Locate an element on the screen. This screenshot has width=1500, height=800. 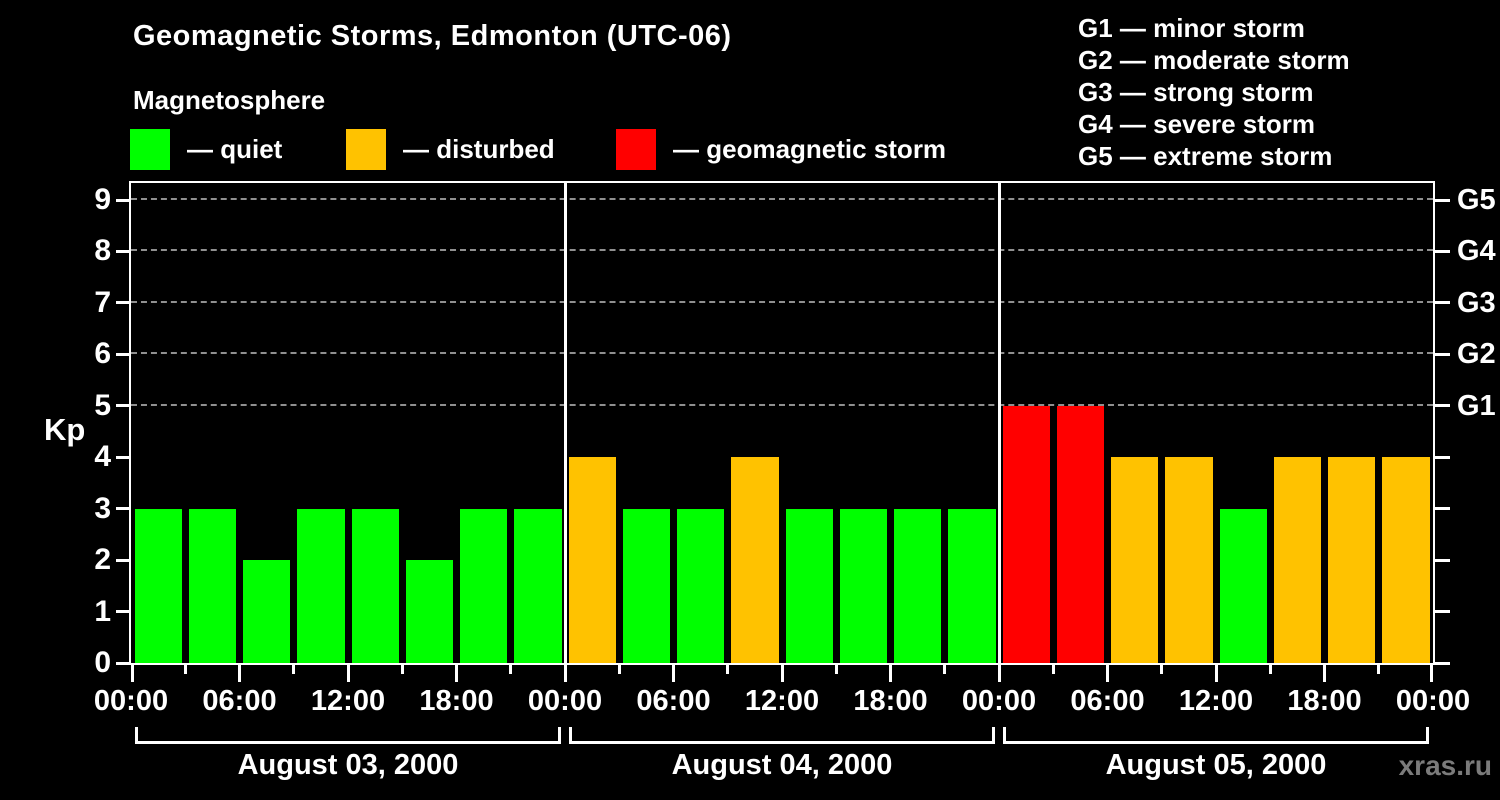
gridline-kp7 is located at coordinates (782, 301).